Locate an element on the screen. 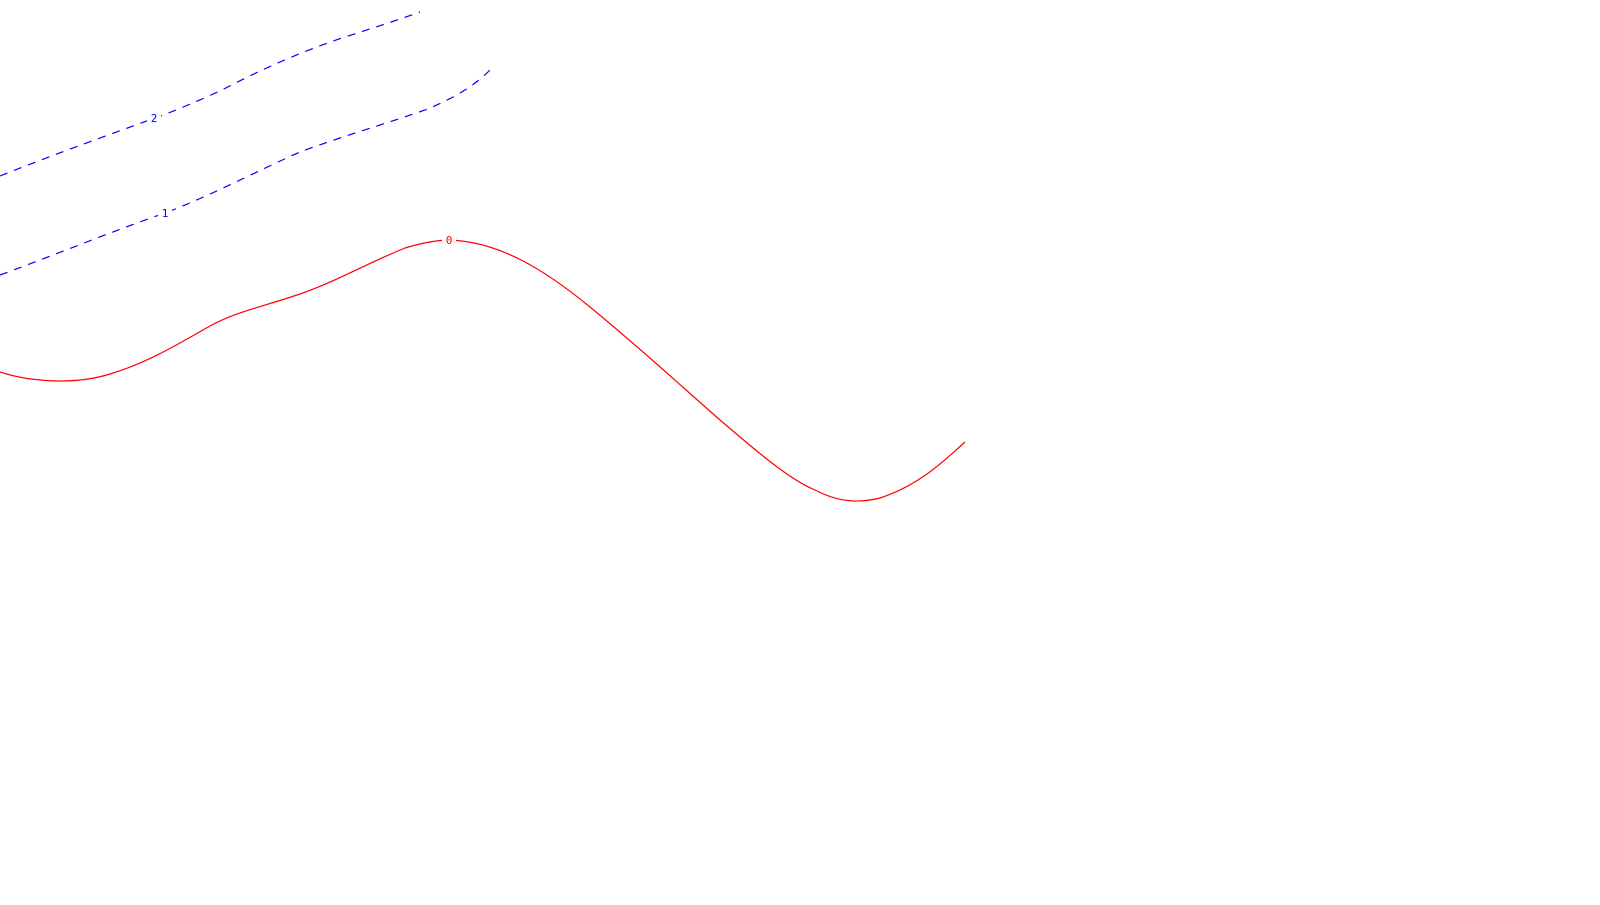  contour-label-0: 0 is located at coordinates (449, 240).